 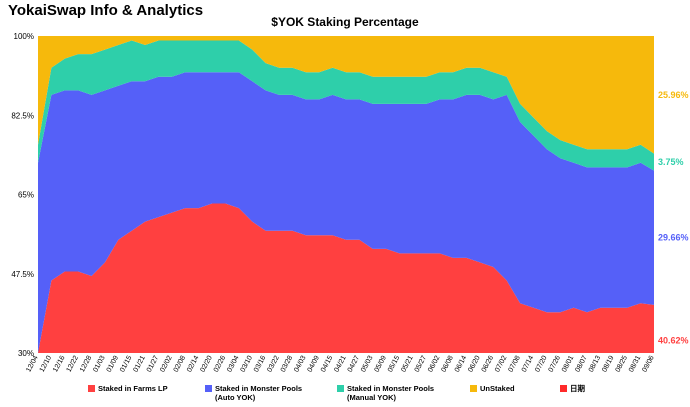 I want to click on end-value-labels: 40.62% 29.66% 3.75% 25.96%, so click(x=673, y=217).